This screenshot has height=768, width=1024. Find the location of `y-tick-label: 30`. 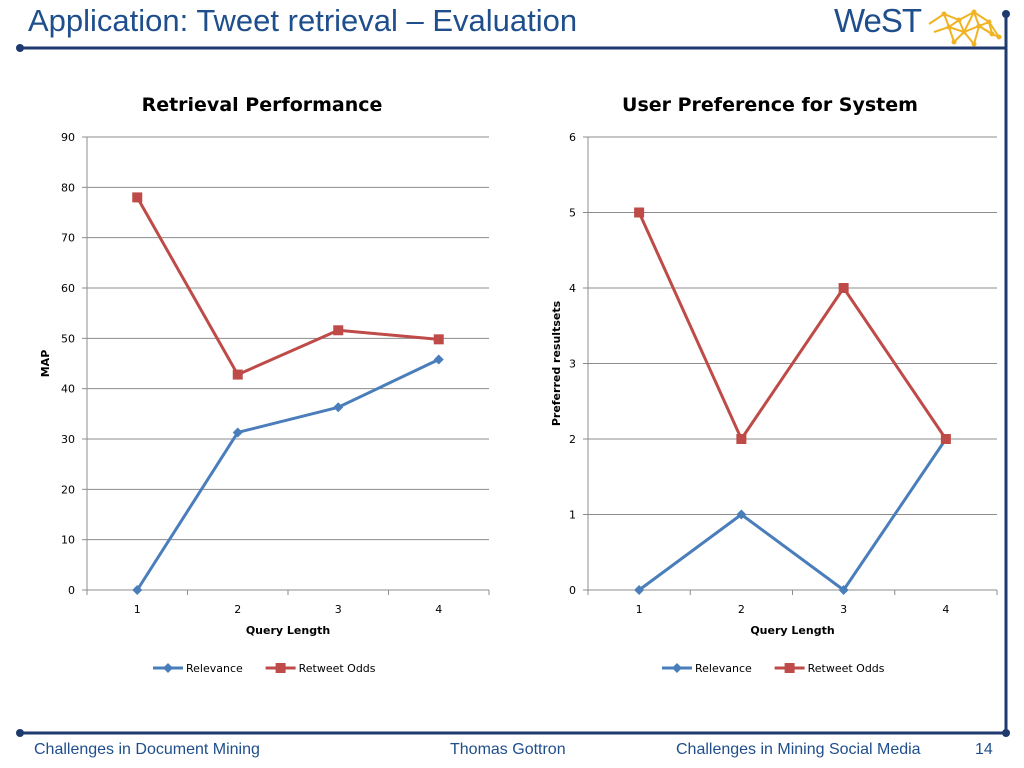

y-tick-label: 30 is located at coordinates (68, 439).